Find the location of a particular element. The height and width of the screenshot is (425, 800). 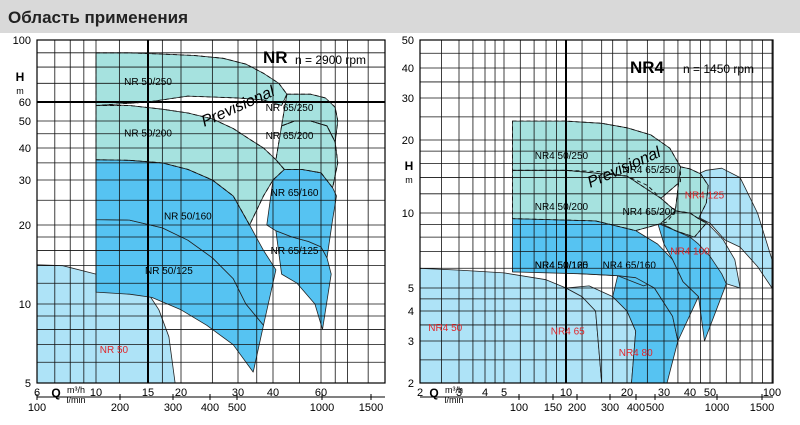

x-tick-label: 15 is located at coordinates (148, 393).